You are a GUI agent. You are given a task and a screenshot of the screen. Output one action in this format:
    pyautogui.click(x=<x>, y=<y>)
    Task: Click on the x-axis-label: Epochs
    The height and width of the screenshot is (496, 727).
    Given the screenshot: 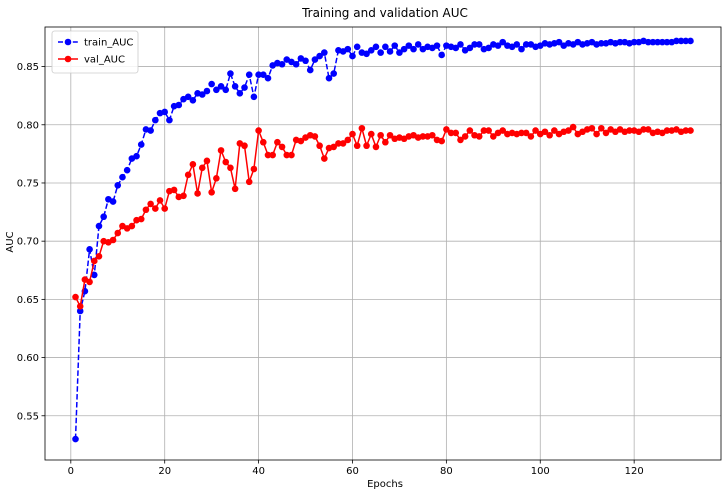 What is the action you would take?
    pyautogui.click(x=385, y=484)
    